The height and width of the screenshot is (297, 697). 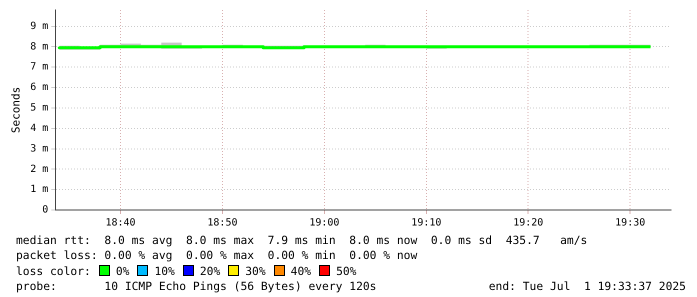 I want to click on x-tick-label: 18:40, so click(x=120, y=223).